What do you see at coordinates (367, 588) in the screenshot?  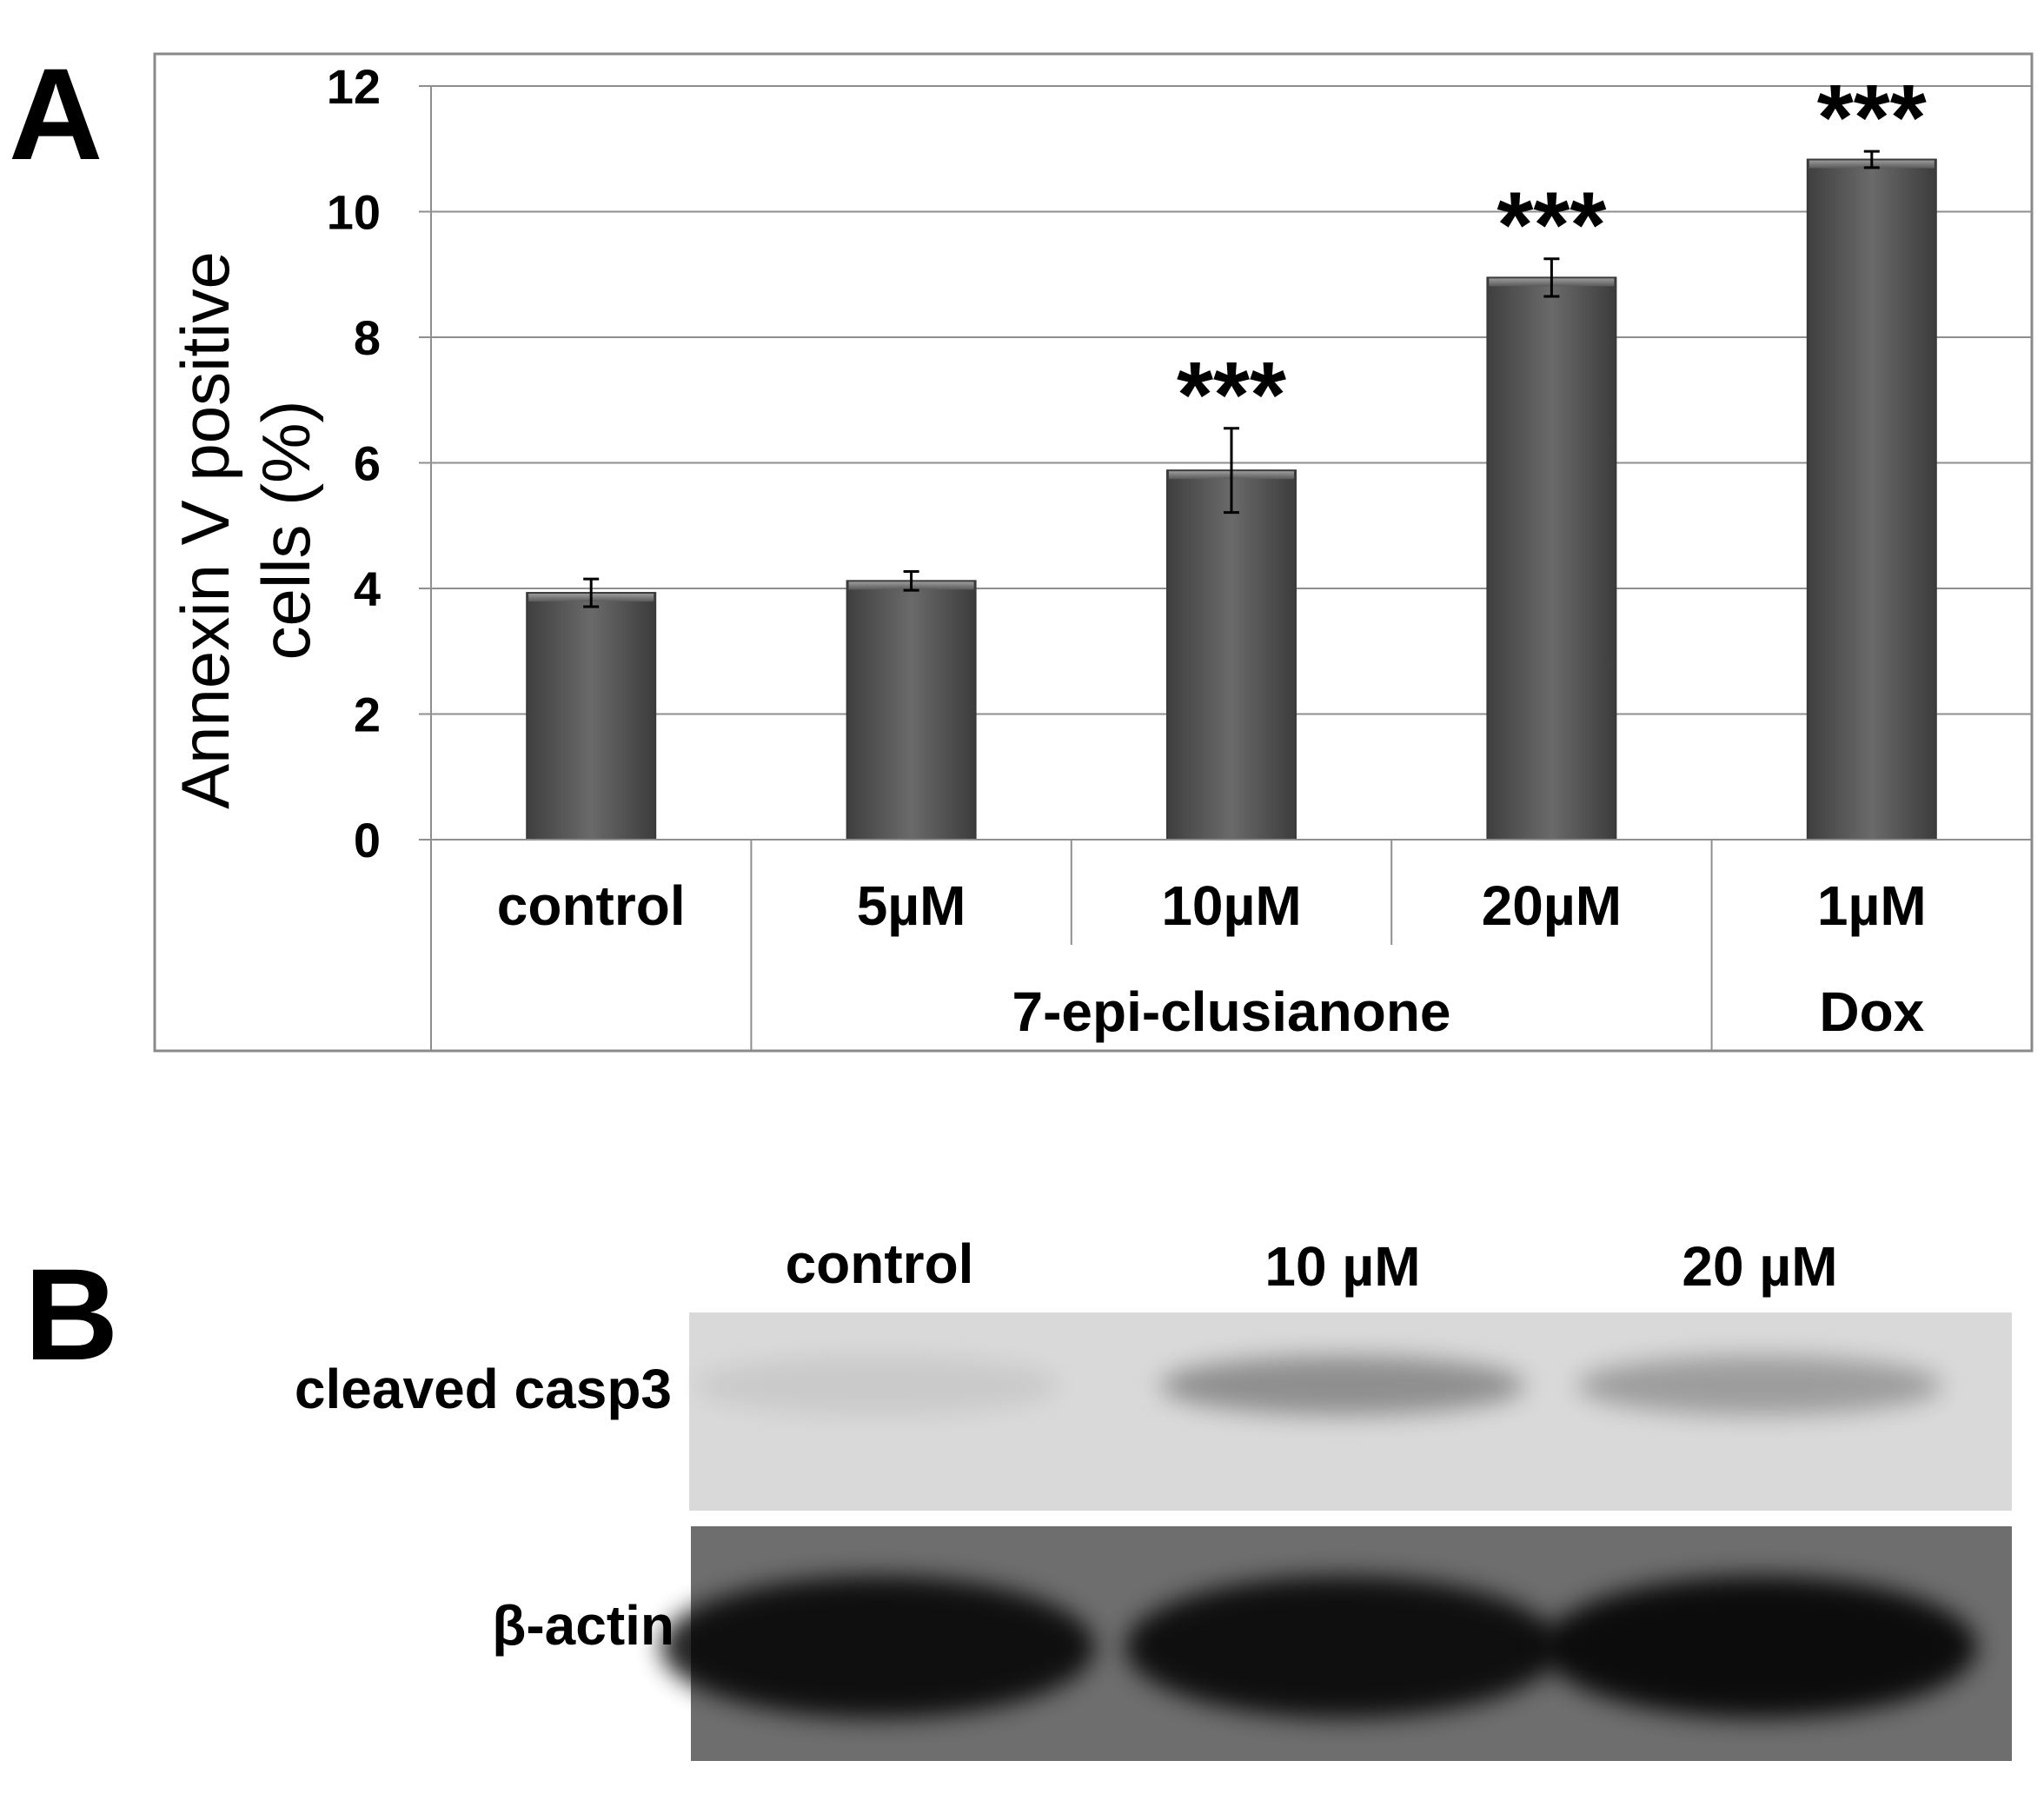 I see `y-tick-label: 4` at bounding box center [367, 588].